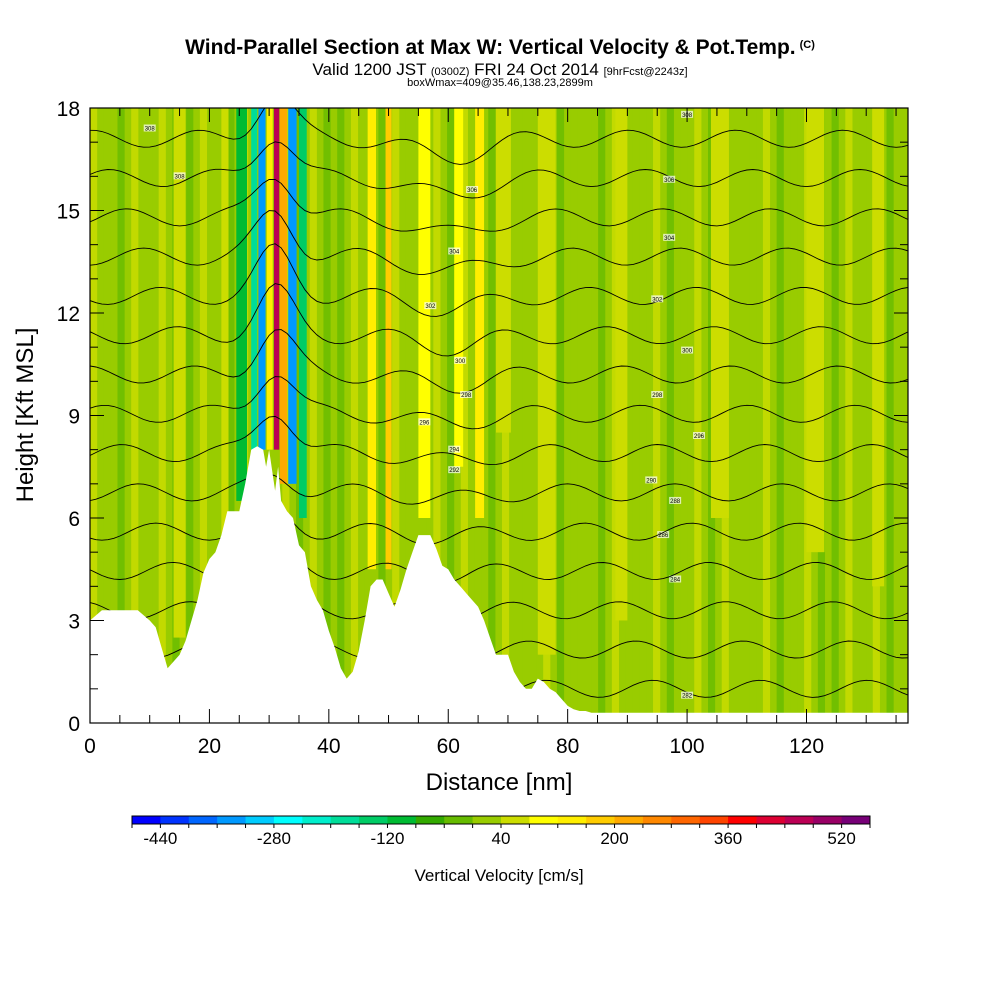 The image size is (1000, 1000). Describe the element at coordinates (567, 746) in the screenshot. I see `x-tick-label: 80` at that location.